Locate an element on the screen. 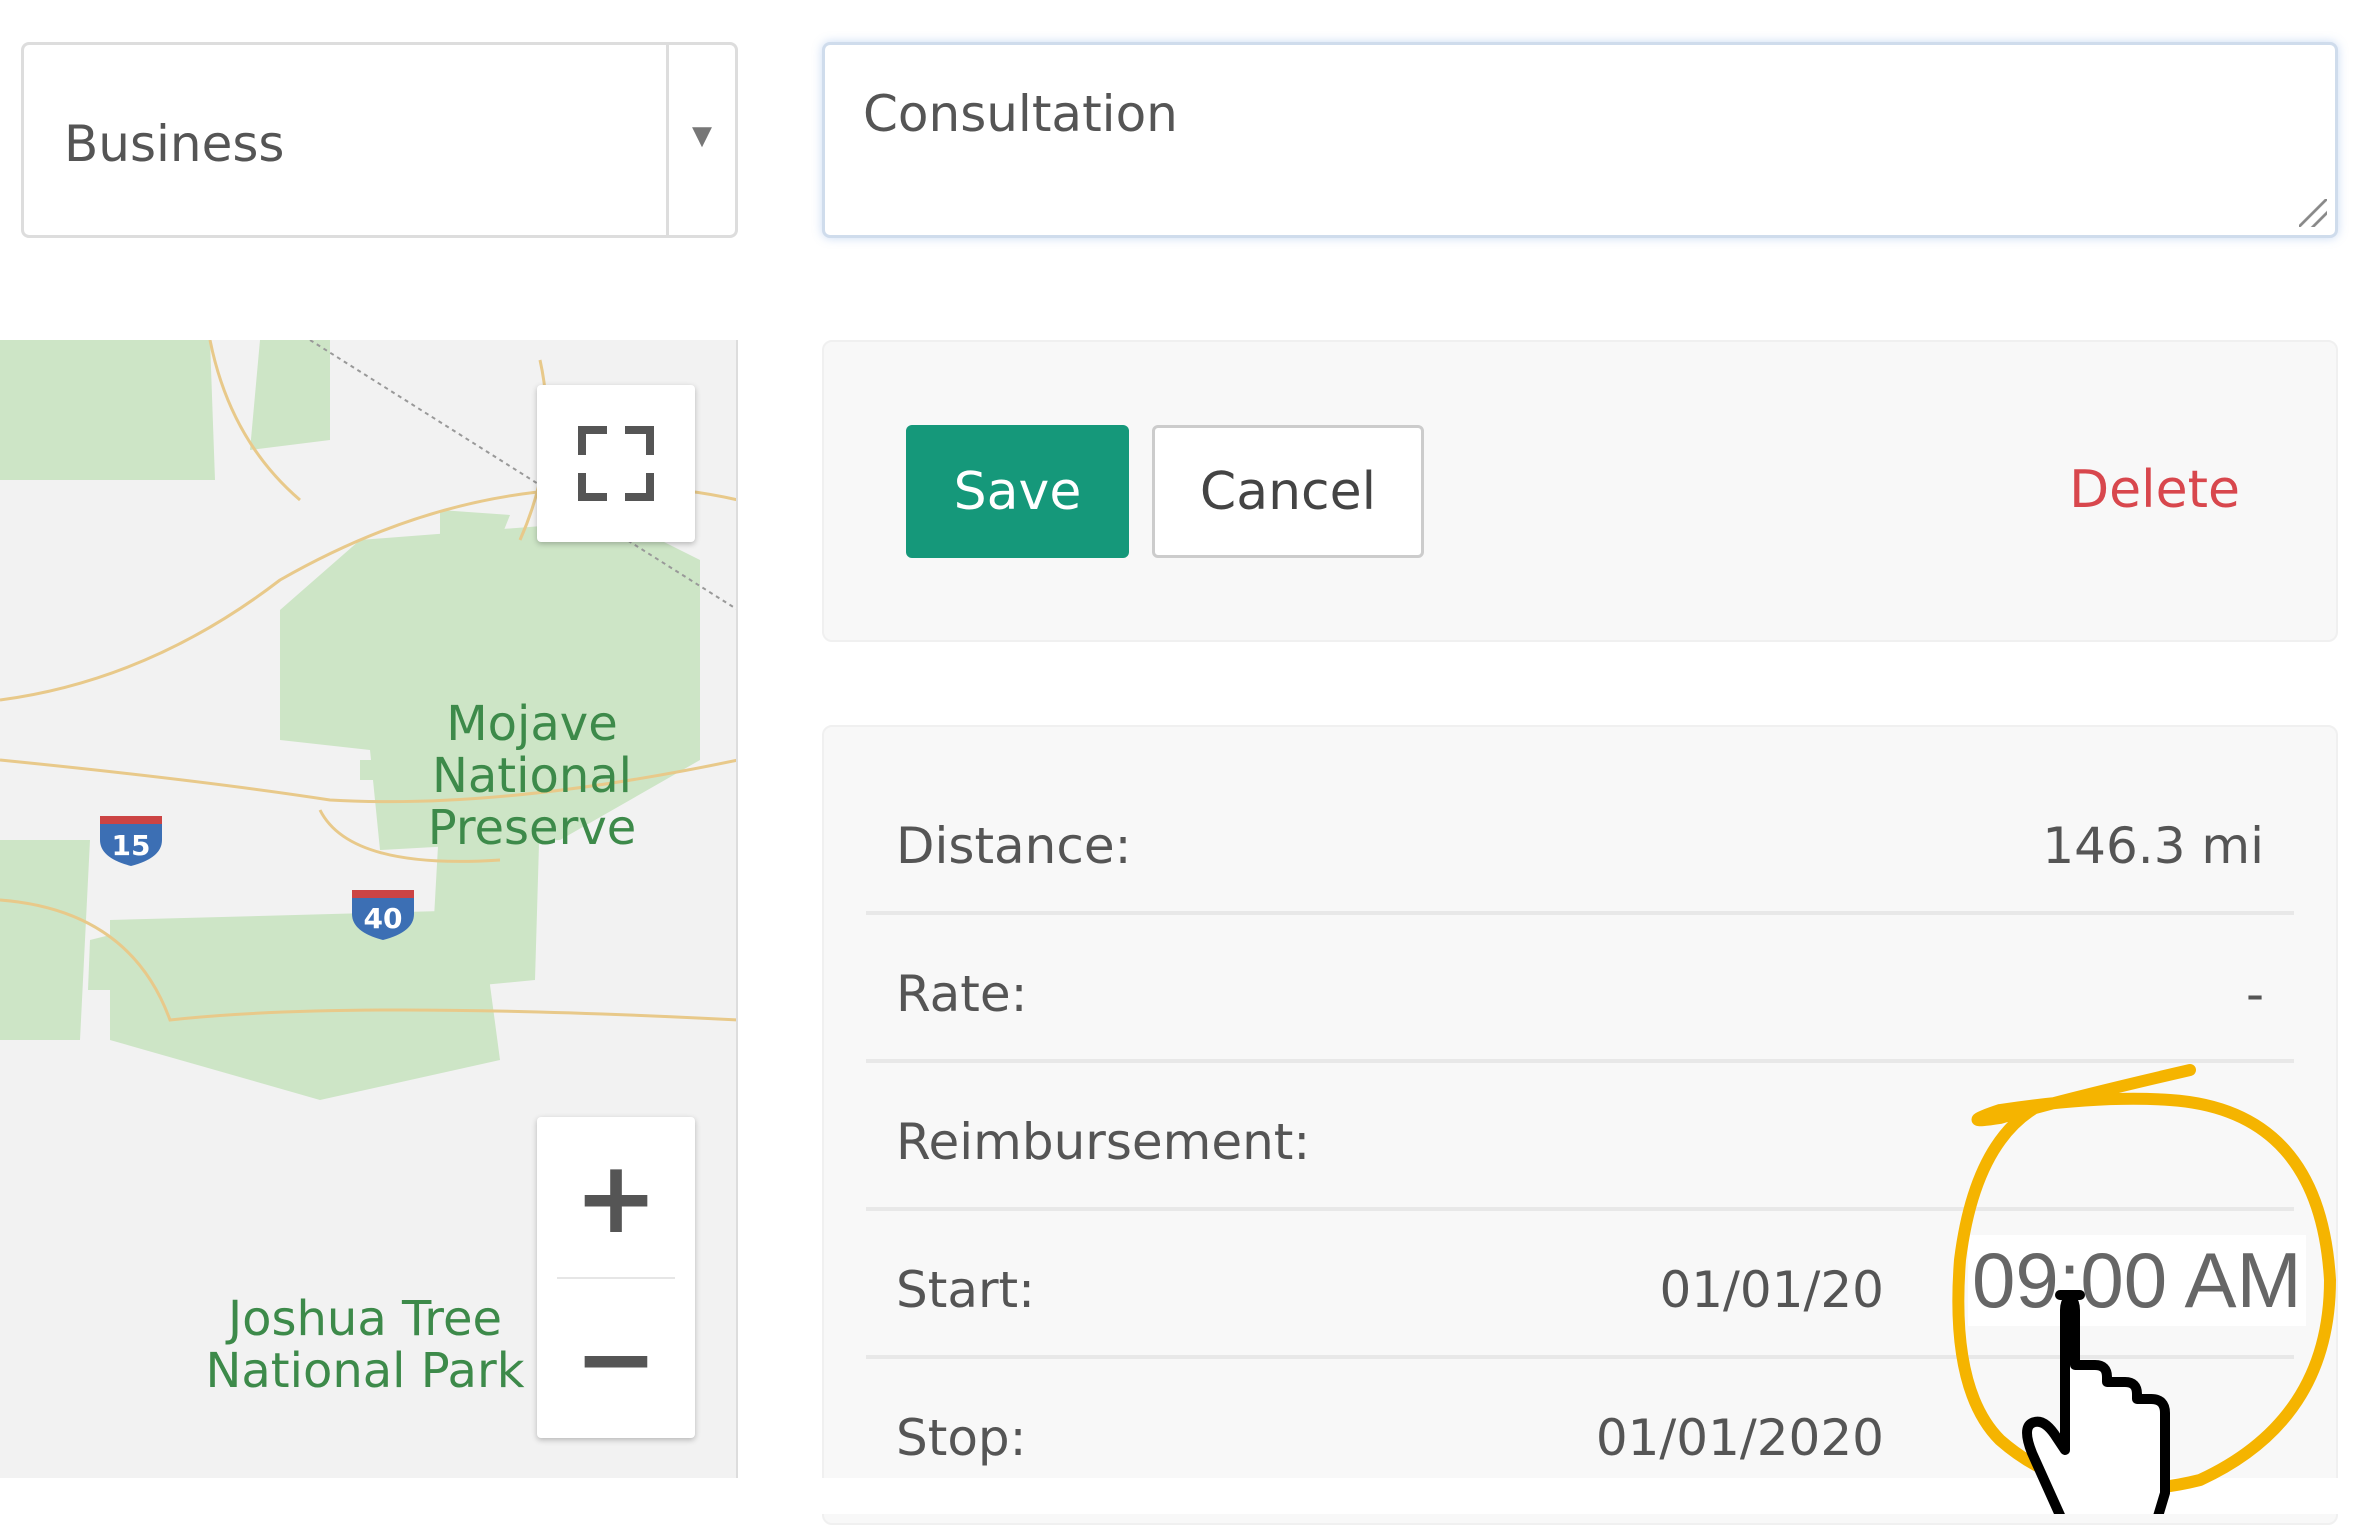  interstate-15-shield: 15 is located at coordinates (131, 841).